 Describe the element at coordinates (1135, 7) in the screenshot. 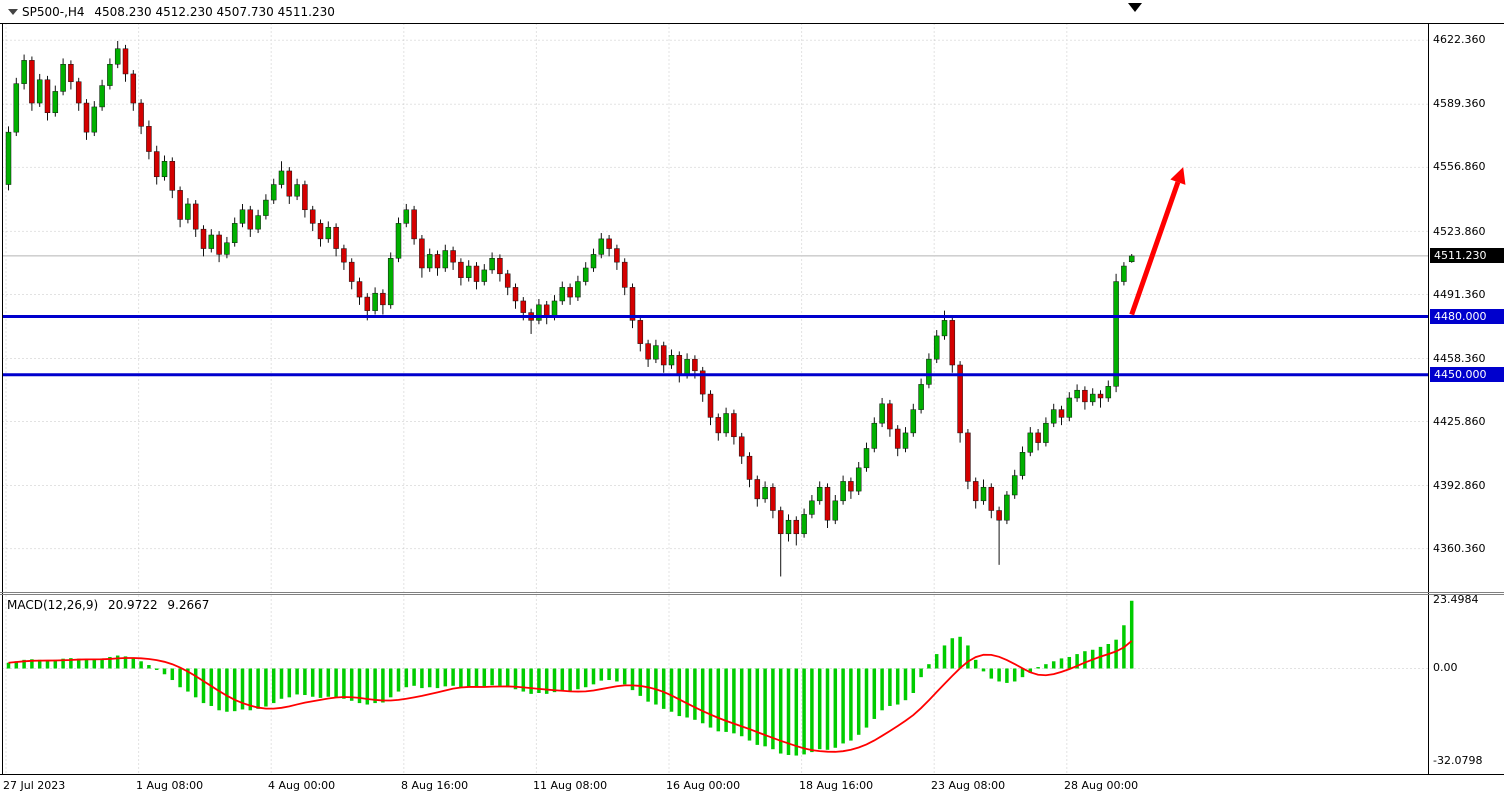

I see `chart-shift-marker-icon` at that location.